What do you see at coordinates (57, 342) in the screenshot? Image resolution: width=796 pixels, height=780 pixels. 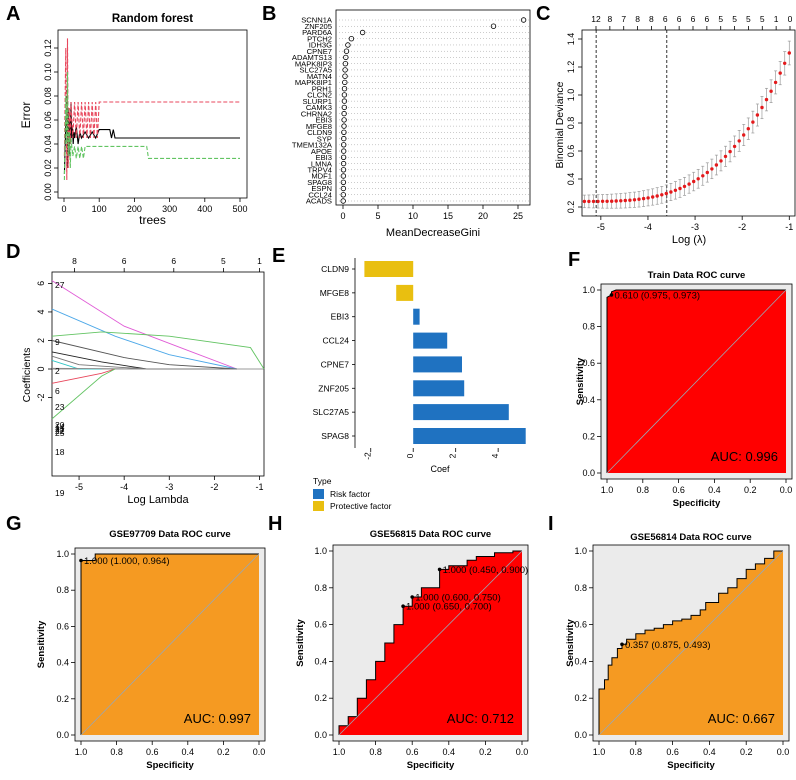 I see `path-index-label: 9` at bounding box center [57, 342].